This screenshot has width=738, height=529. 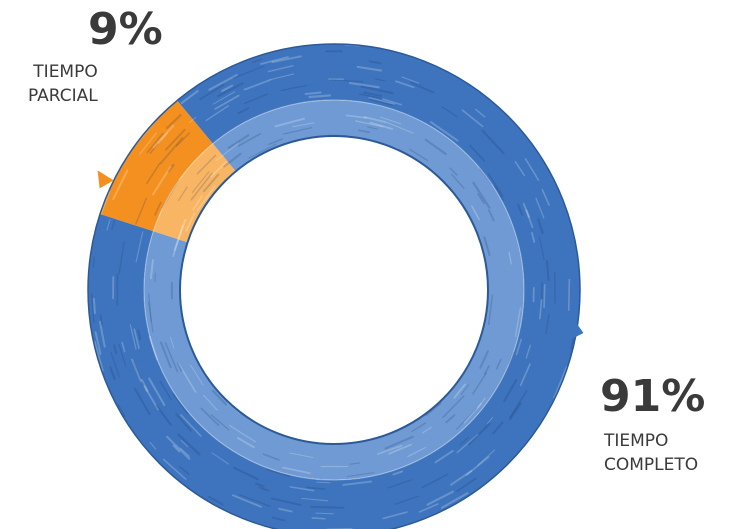 What do you see at coordinates (651, 465) in the screenshot?
I see `slice-full-time-label-line-2: COMPLETO` at bounding box center [651, 465].